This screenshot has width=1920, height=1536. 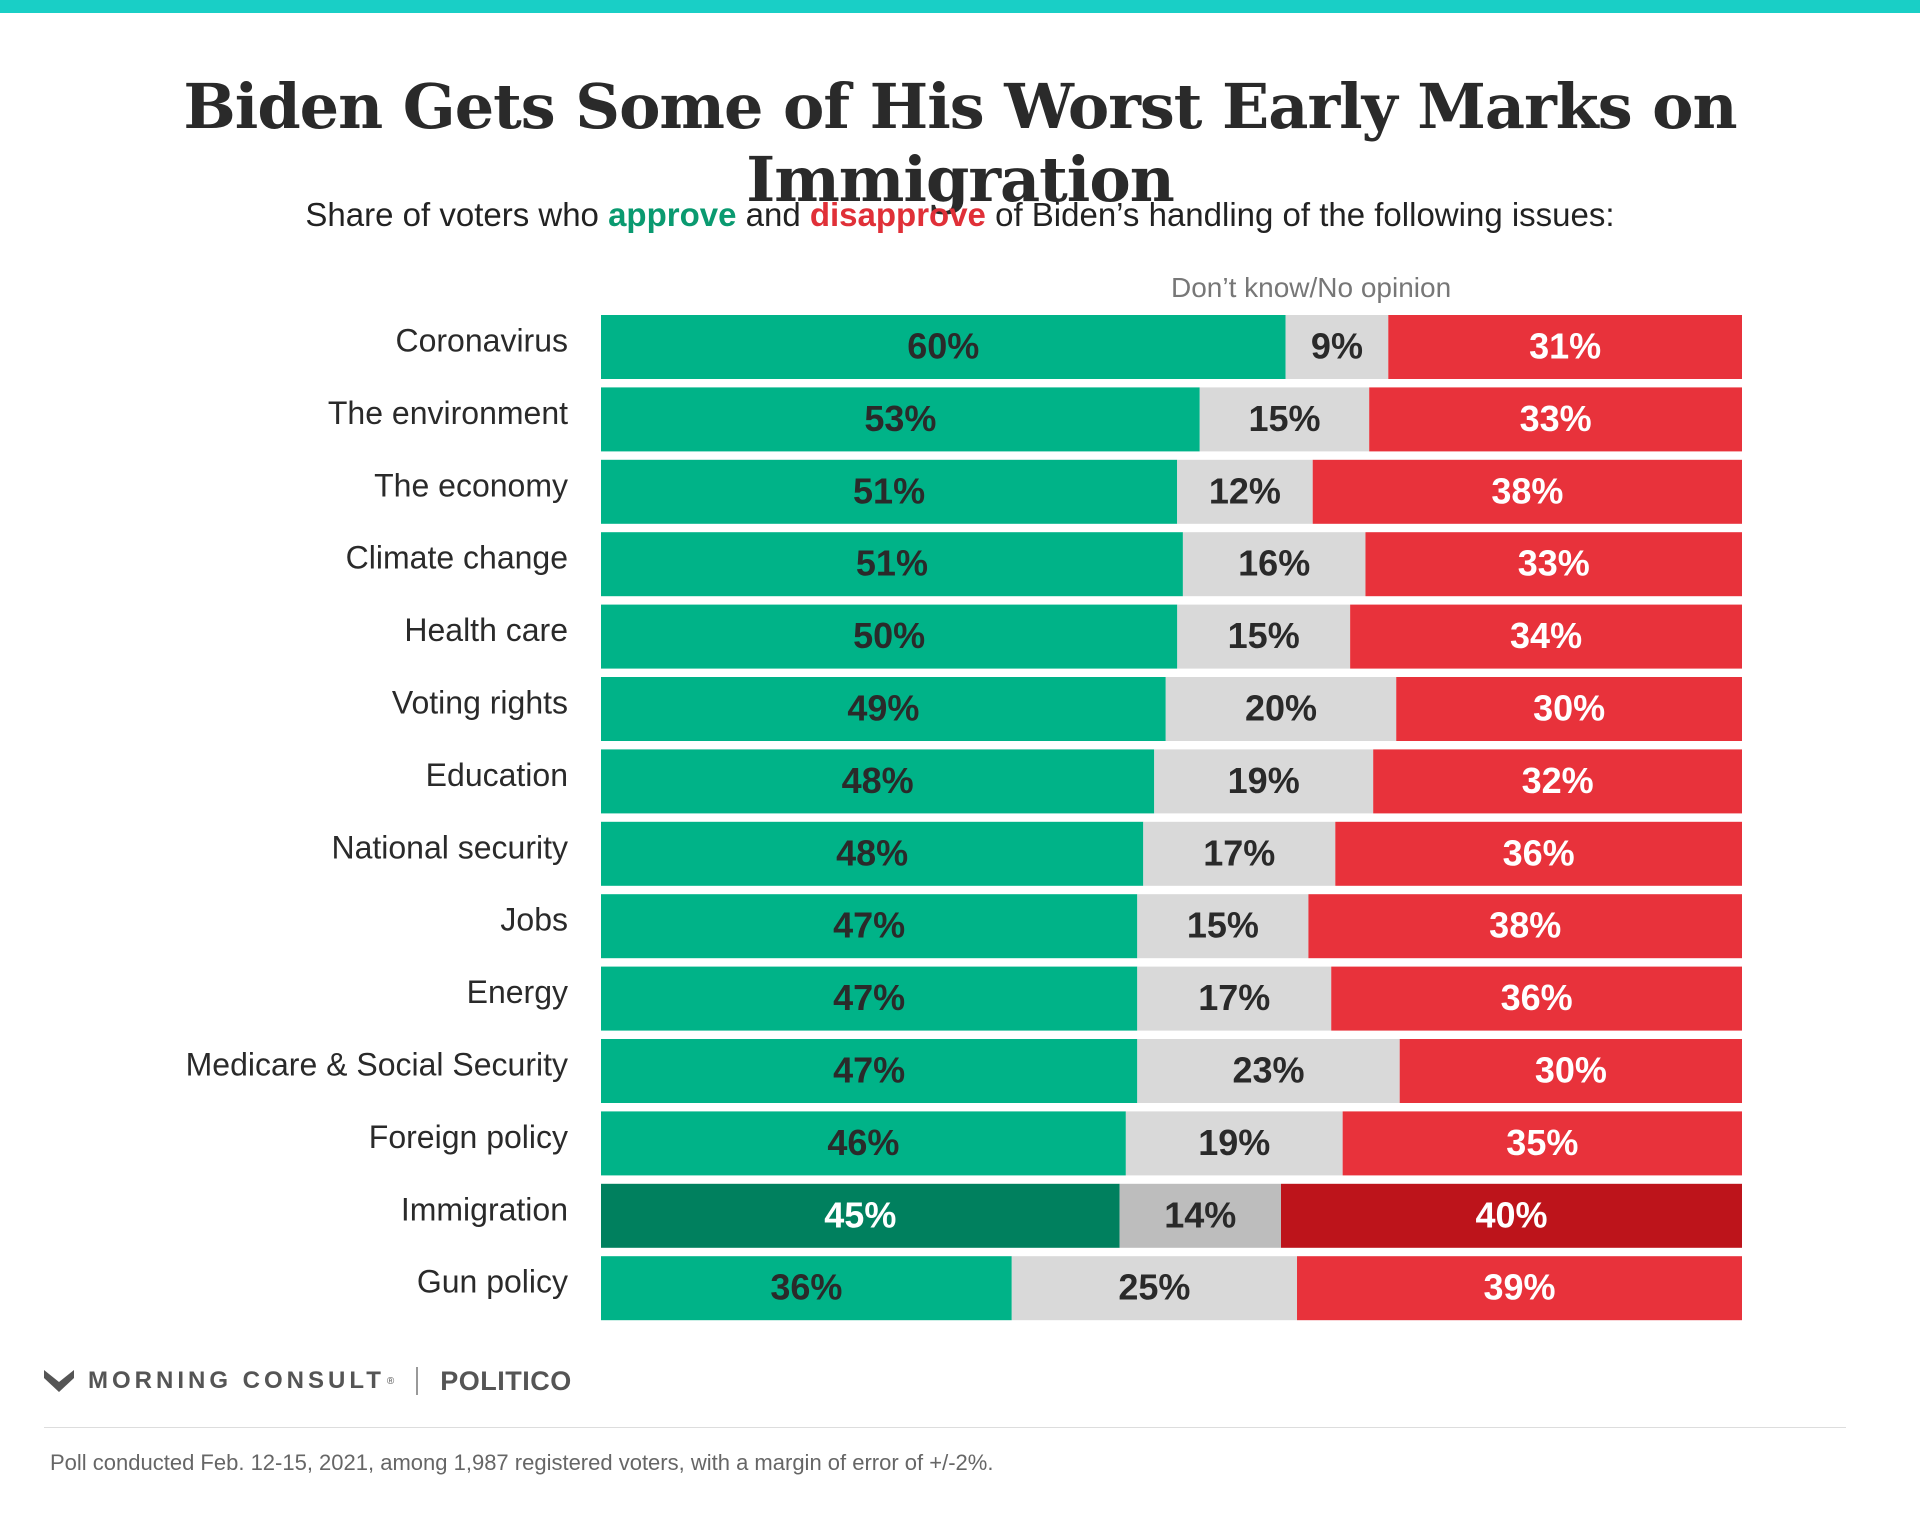 I want to click on subtitle-disapprove: disapprove, so click(x=897, y=214).